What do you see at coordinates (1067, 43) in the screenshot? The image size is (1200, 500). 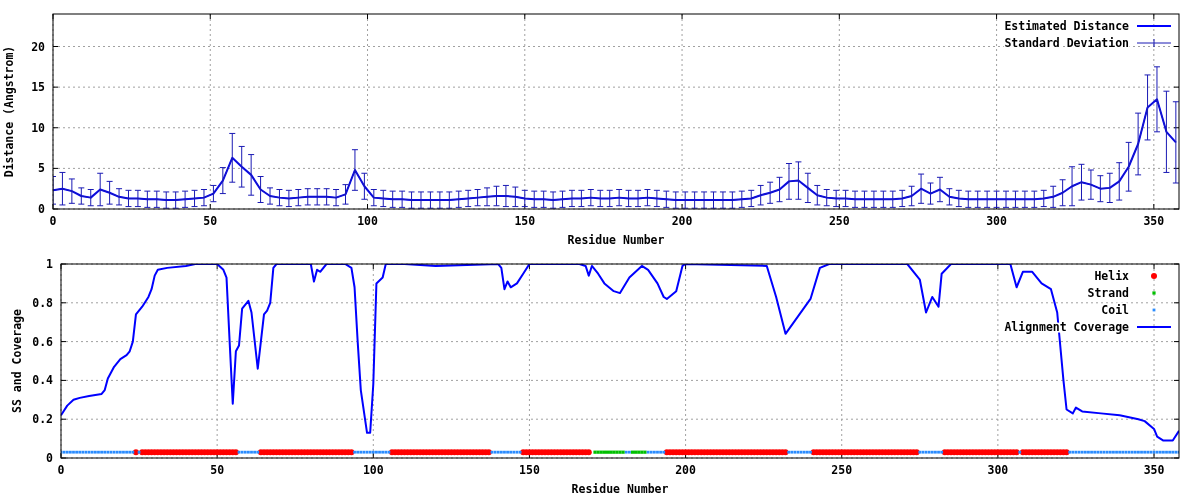 I see `legend-label: Standard Deviation` at bounding box center [1067, 43].